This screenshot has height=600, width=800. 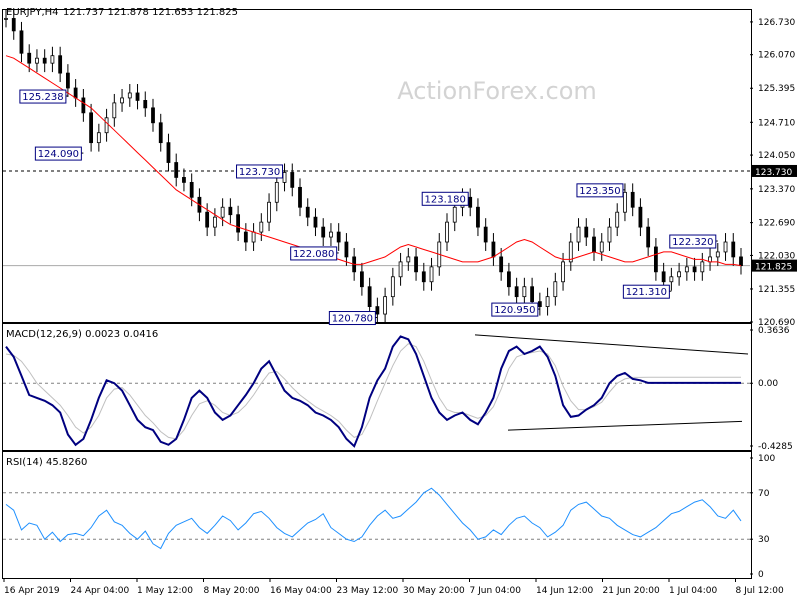 I want to click on price-tag-label: 121.310, so click(x=646, y=292).